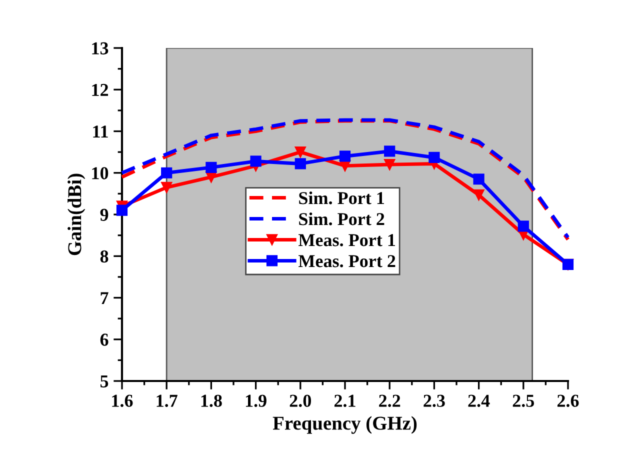  What do you see at coordinates (434, 400) in the screenshot?
I see `x-tick-label: 2.3` at bounding box center [434, 400].